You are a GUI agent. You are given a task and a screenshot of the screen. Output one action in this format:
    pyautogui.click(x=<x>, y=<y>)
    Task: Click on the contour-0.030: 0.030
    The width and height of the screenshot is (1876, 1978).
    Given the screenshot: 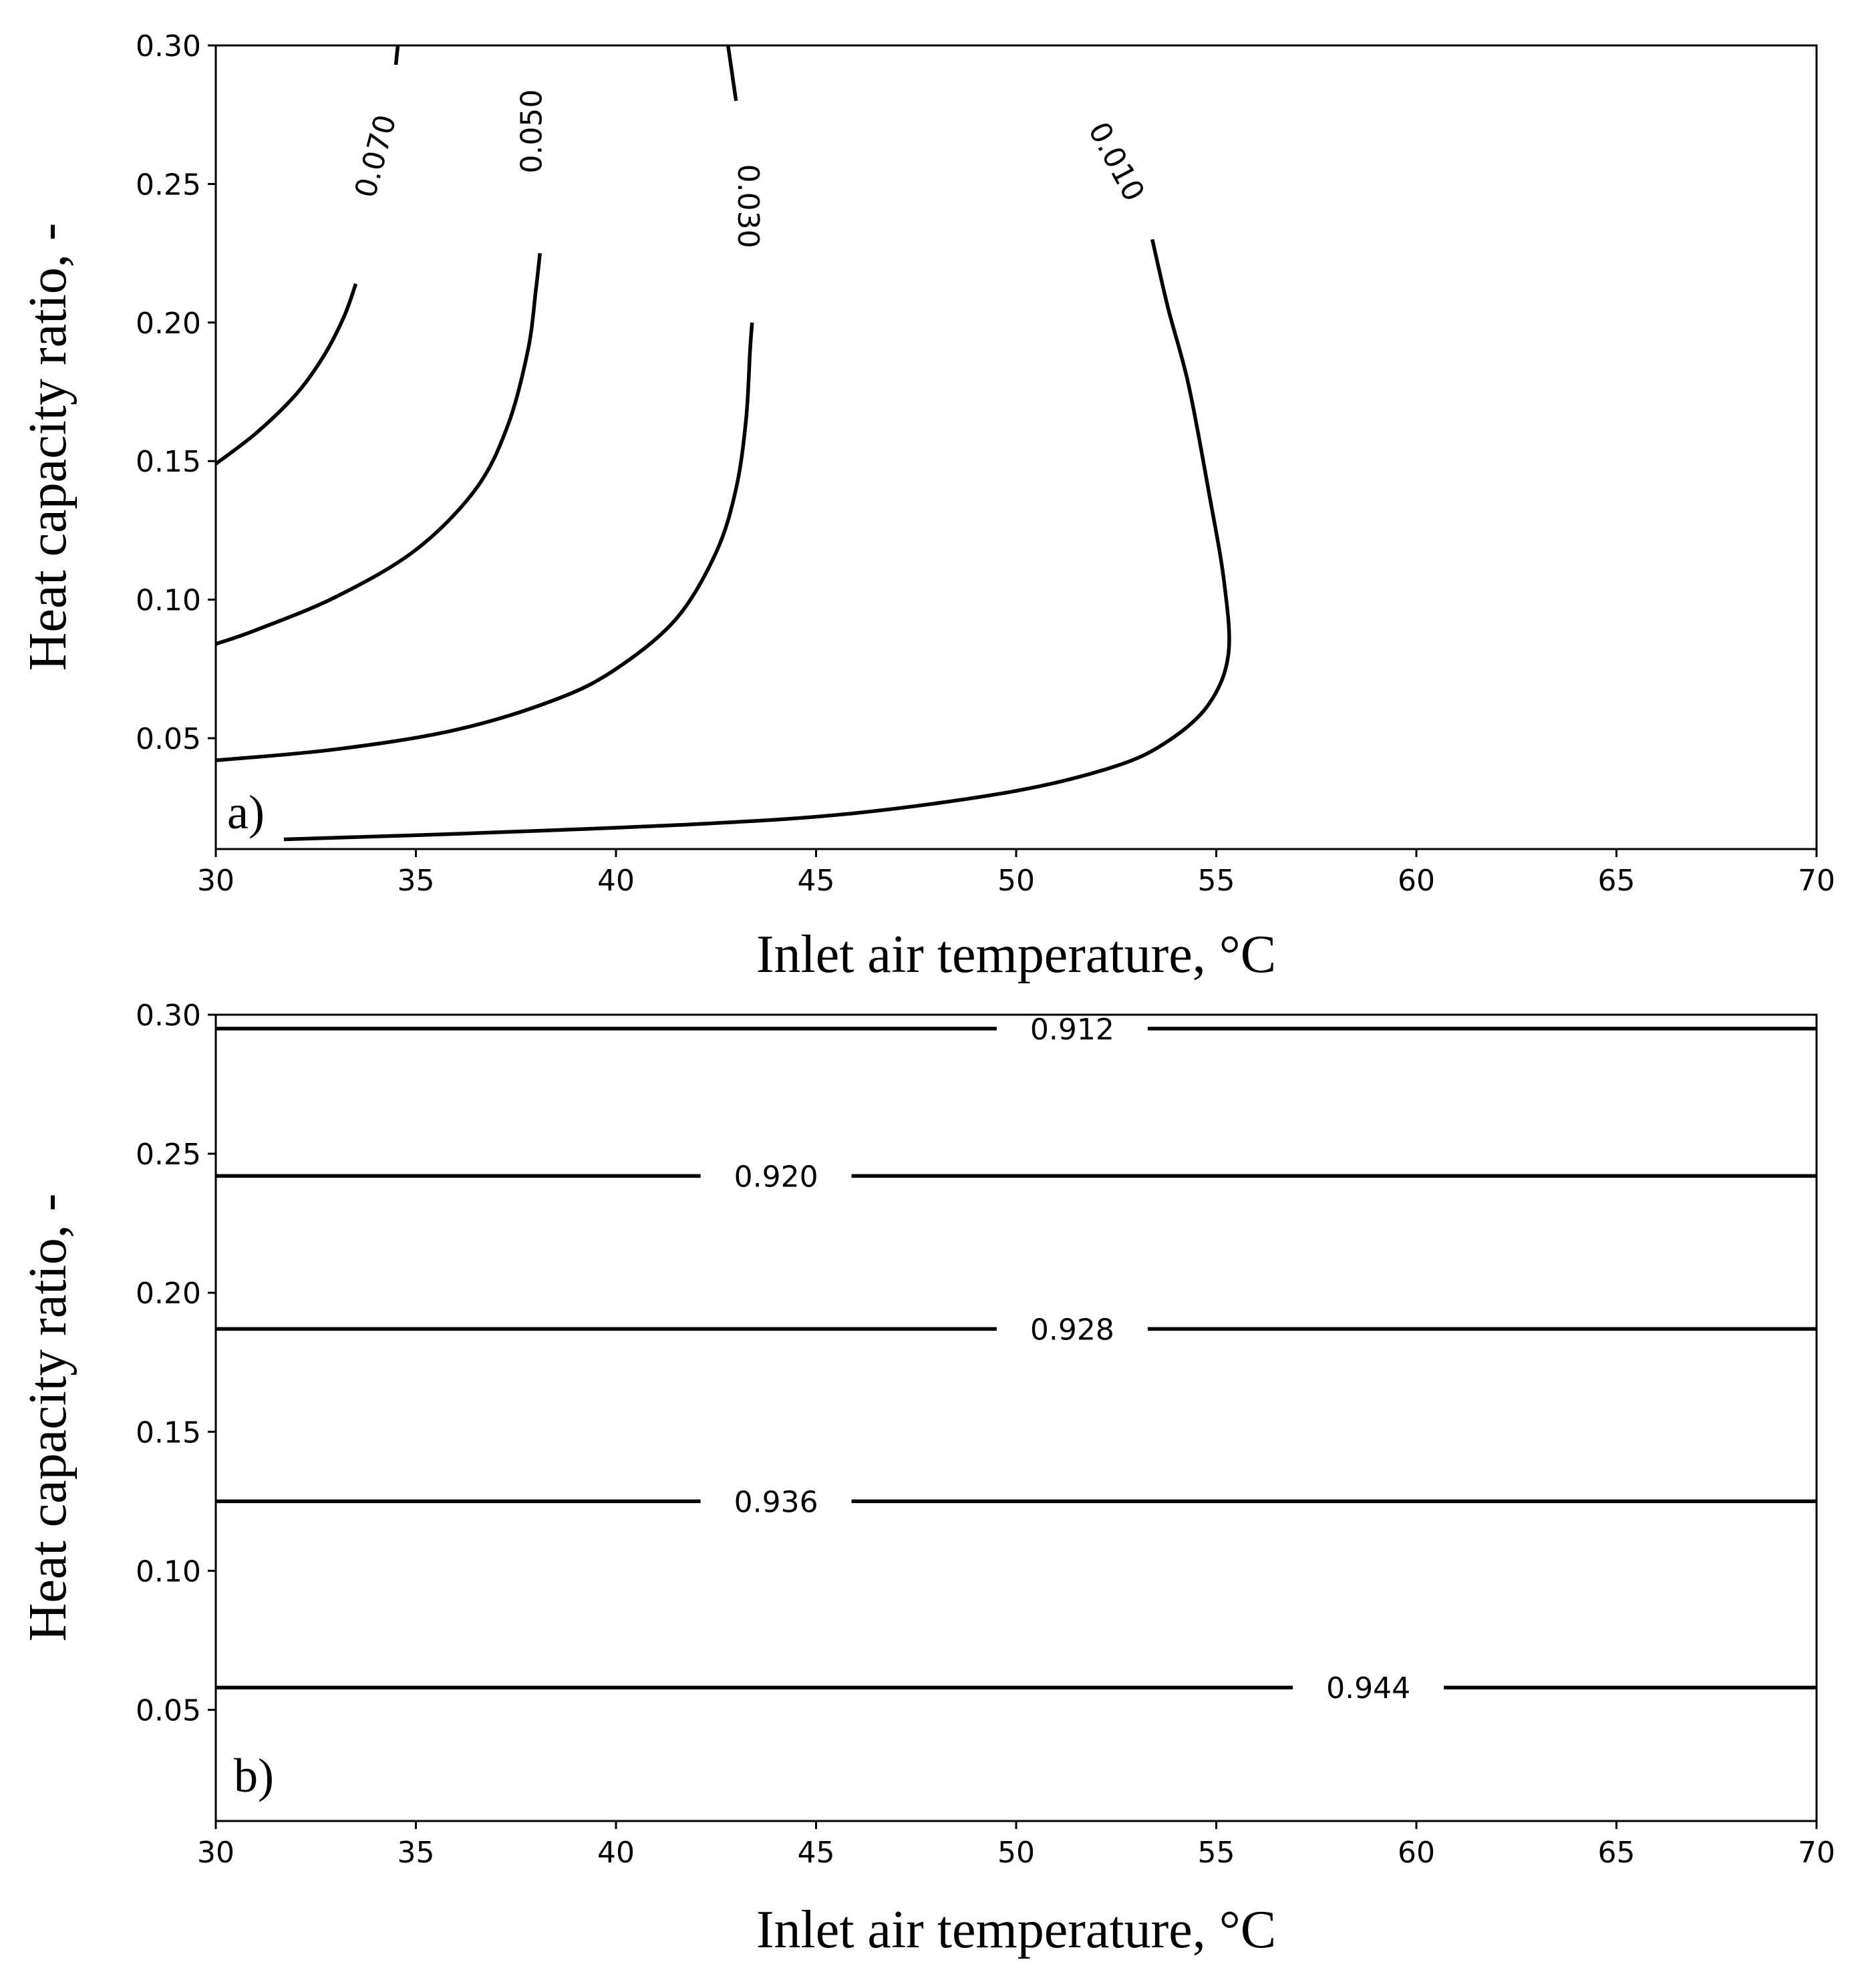 What is the action you would take?
    pyautogui.click(x=490, y=404)
    